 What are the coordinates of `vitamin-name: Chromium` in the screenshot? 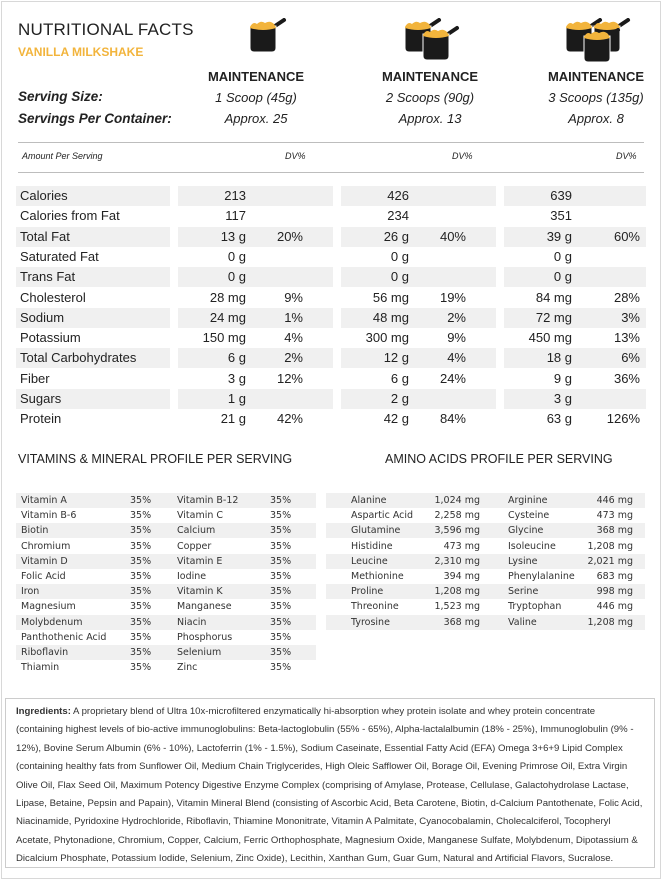 It's located at (46, 546).